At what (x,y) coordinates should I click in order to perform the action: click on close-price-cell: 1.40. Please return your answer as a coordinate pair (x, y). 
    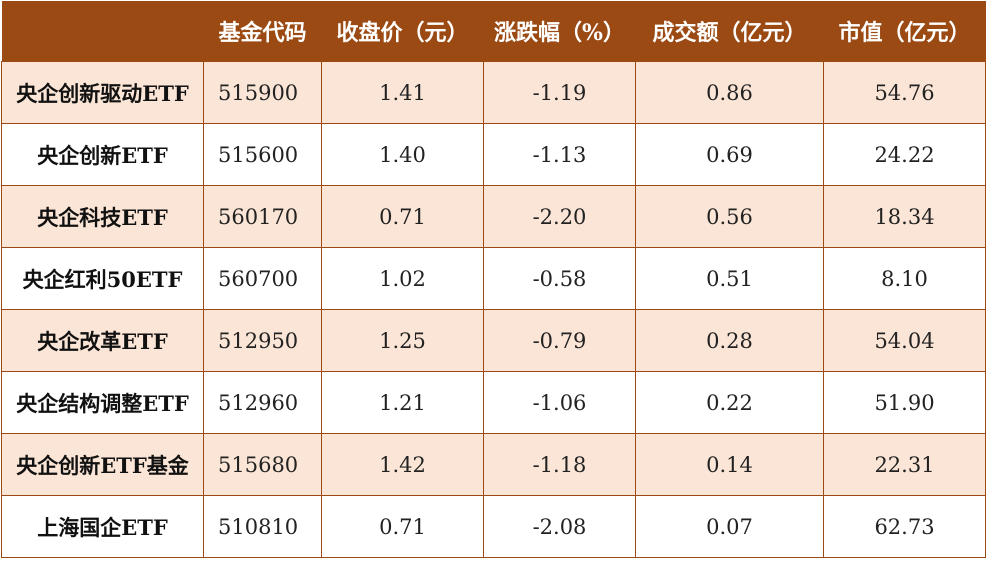
    Looking at the image, I should click on (402, 154).